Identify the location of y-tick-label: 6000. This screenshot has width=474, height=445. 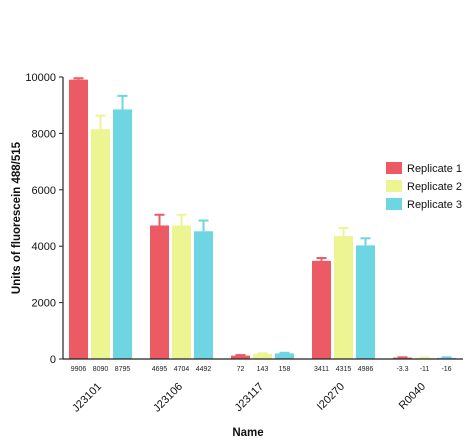
(44, 191).